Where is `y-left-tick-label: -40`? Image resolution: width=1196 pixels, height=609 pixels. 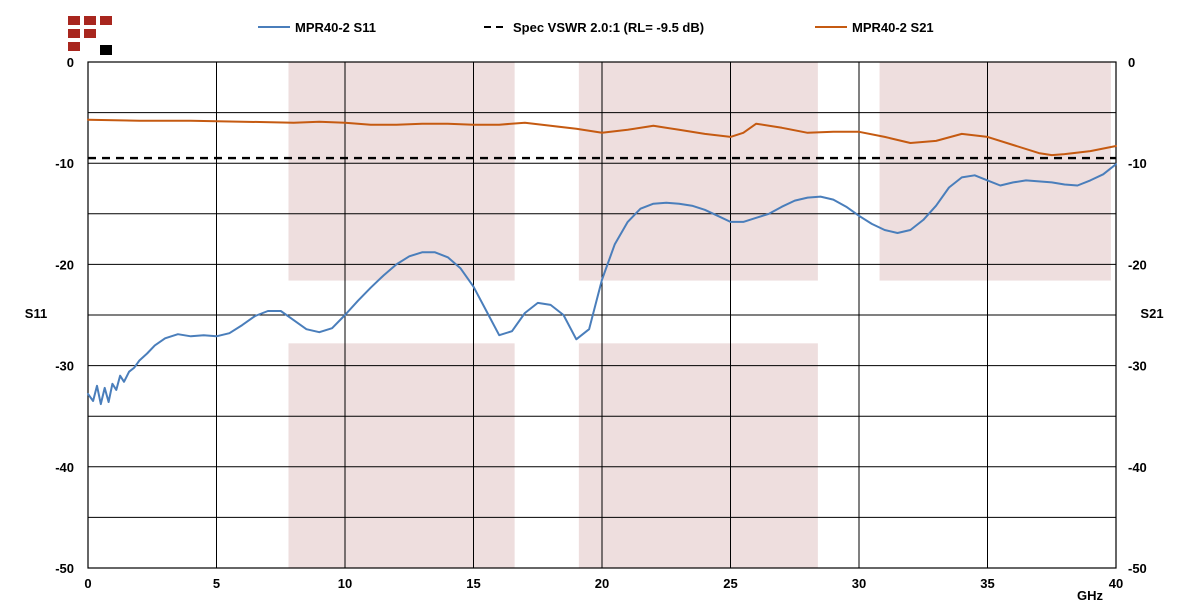 y-left-tick-label: -40 is located at coordinates (64, 467).